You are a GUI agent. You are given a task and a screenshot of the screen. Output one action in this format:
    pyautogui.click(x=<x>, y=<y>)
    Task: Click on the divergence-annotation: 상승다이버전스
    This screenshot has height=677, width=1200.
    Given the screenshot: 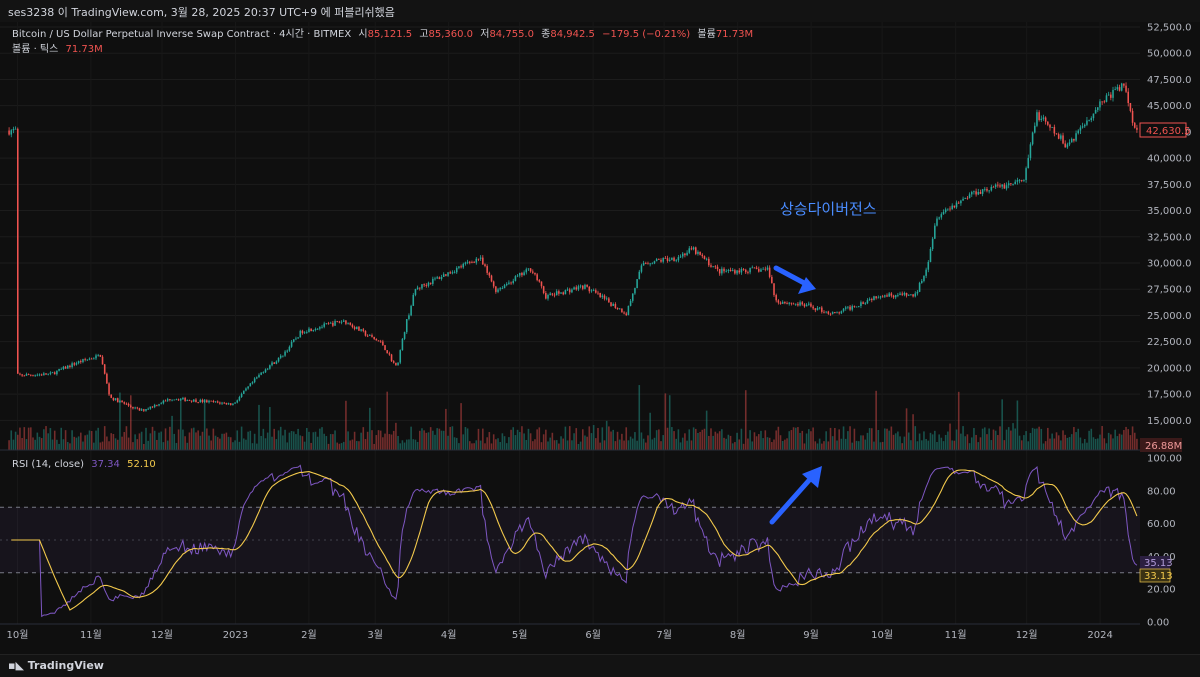 What is the action you would take?
    pyautogui.click(x=828, y=209)
    